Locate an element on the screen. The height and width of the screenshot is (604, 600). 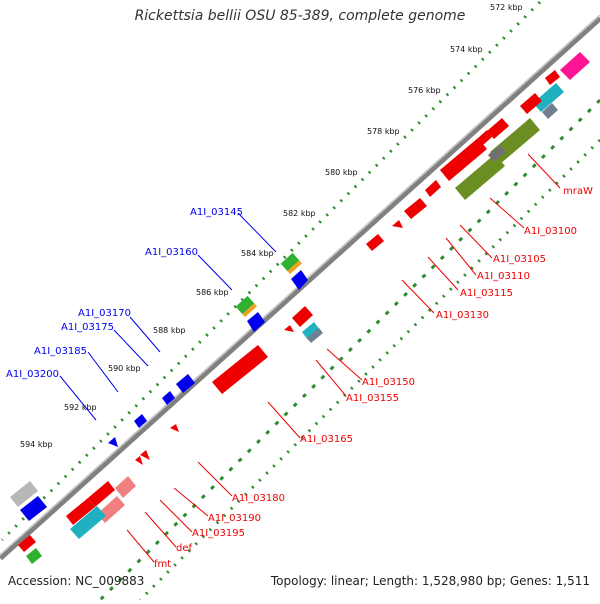
gene-label: def is located at coordinates (184, 548).